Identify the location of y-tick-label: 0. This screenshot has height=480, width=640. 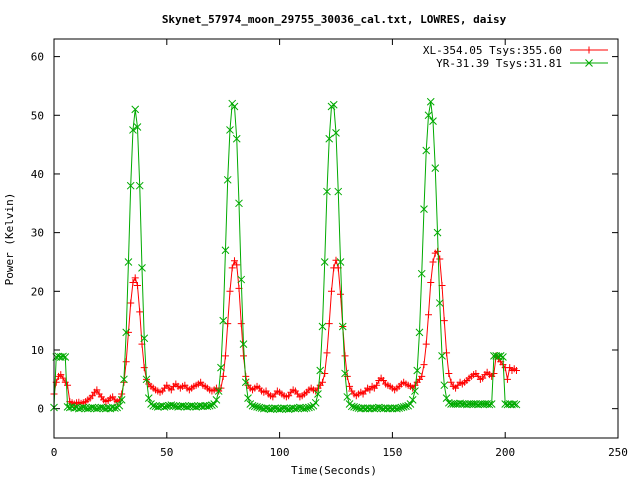
(40, 409).